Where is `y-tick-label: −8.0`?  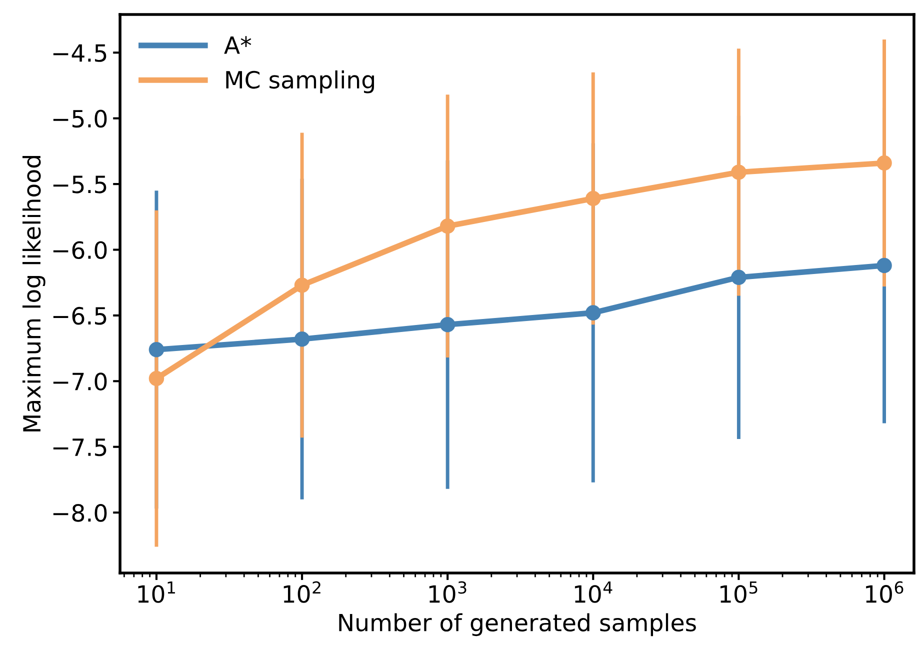
y-tick-label: −8.0 is located at coordinates (80, 513).